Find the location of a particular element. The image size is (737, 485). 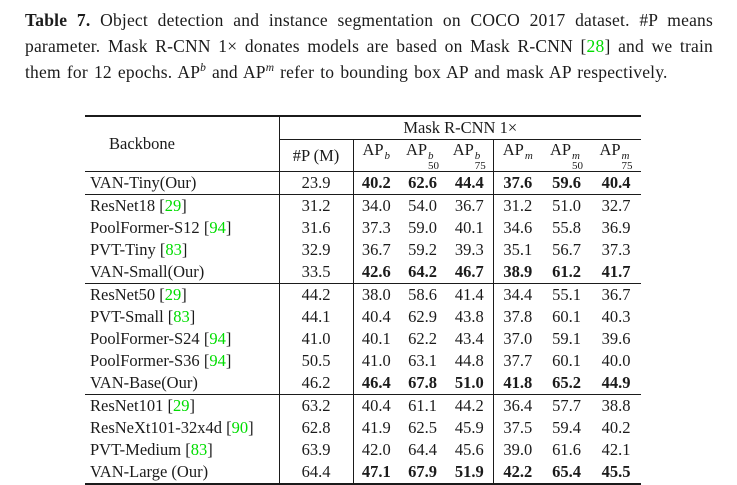

params-cell: 46.2 is located at coordinates (316, 383).